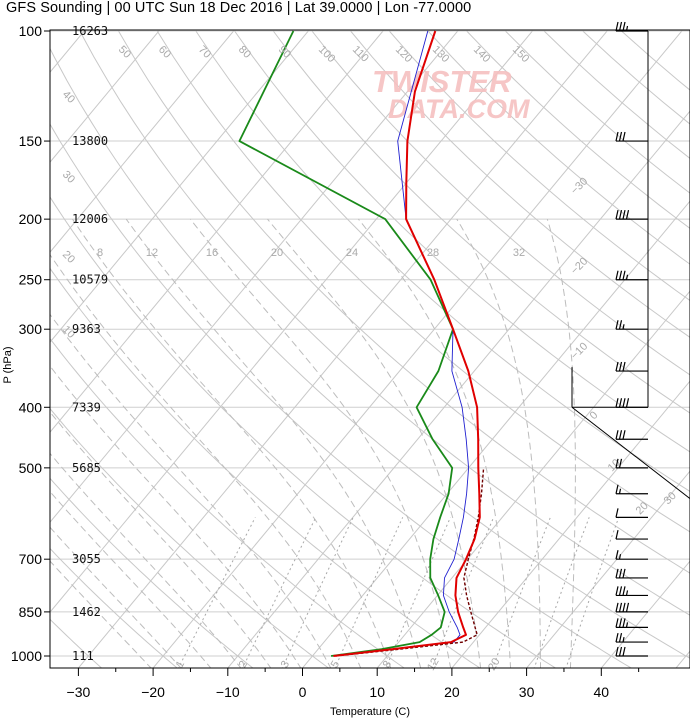  What do you see at coordinates (642, 508) in the screenshot?
I see `isotherm-label: 20` at bounding box center [642, 508].